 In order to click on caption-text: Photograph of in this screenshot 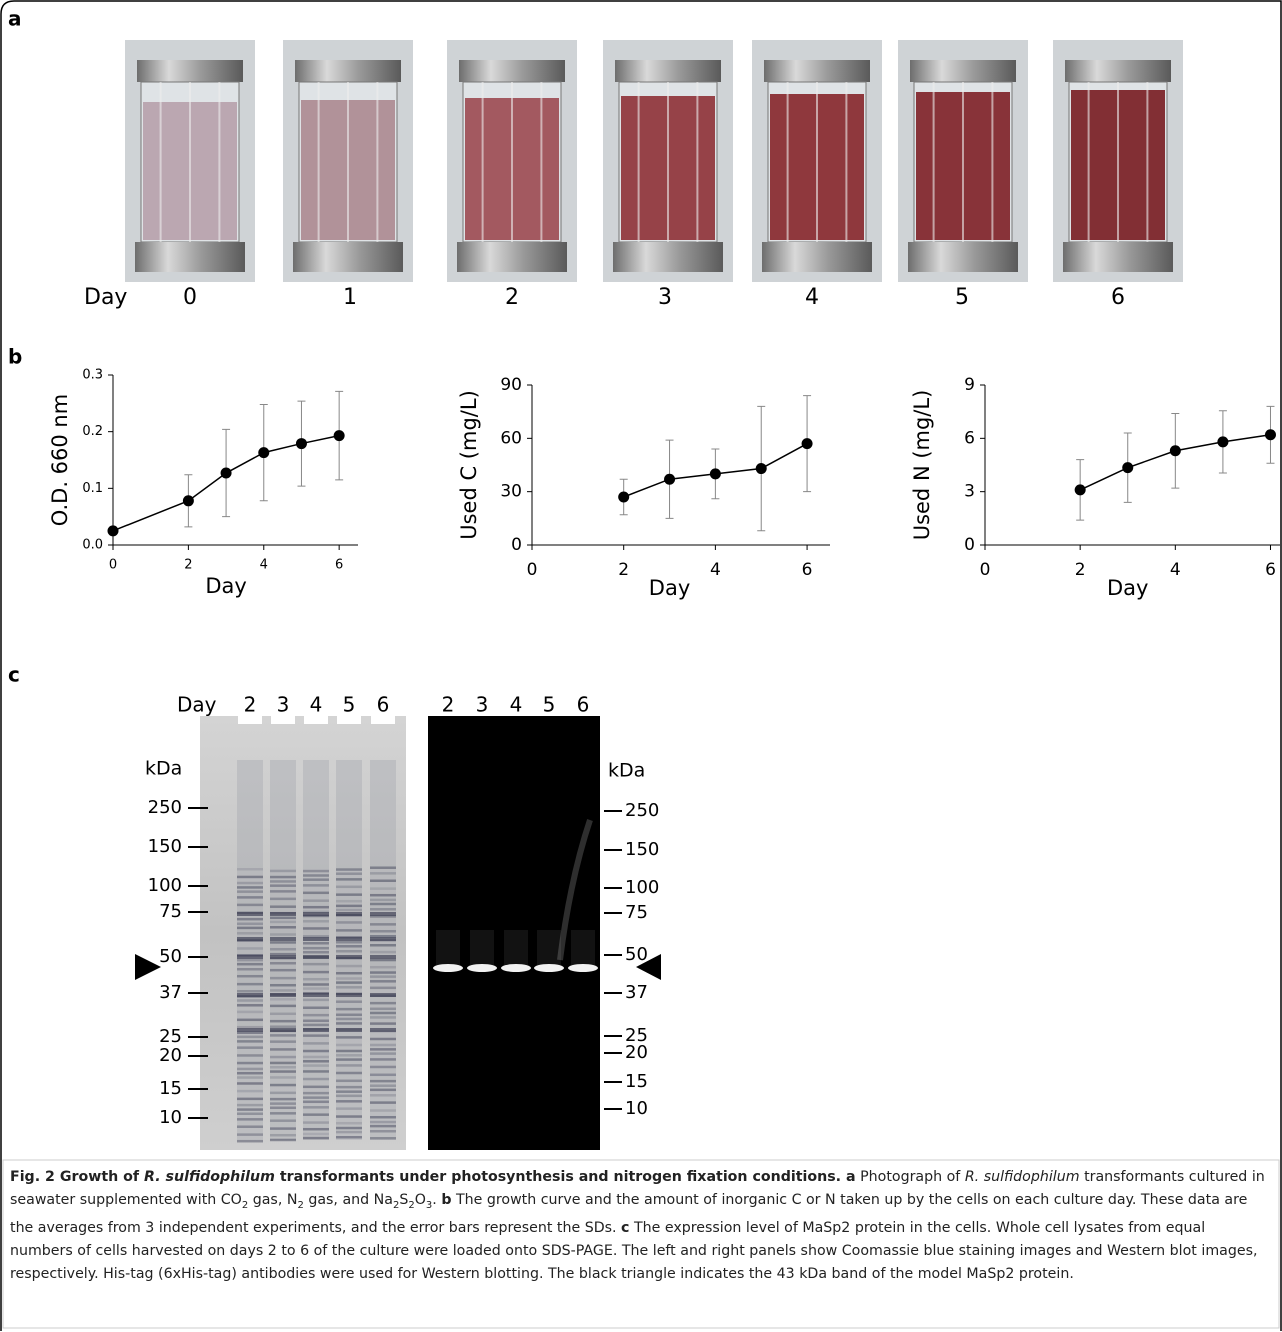, I will do `click(910, 1177)`.